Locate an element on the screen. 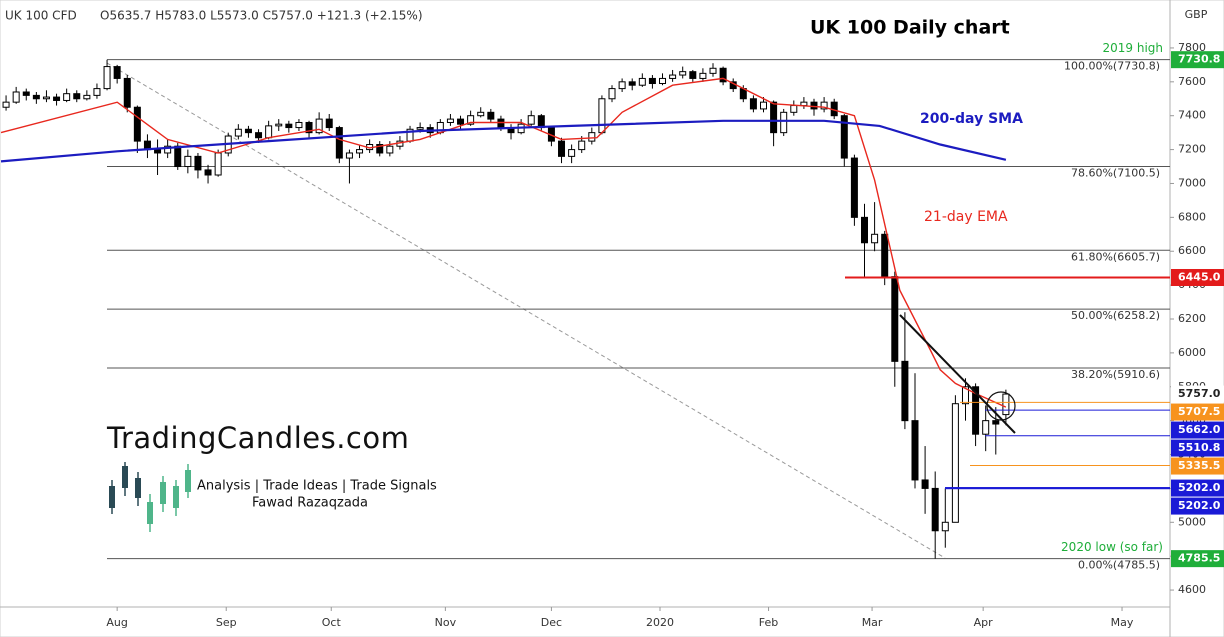  y-tick-label: 6600 is located at coordinates (1192, 250).